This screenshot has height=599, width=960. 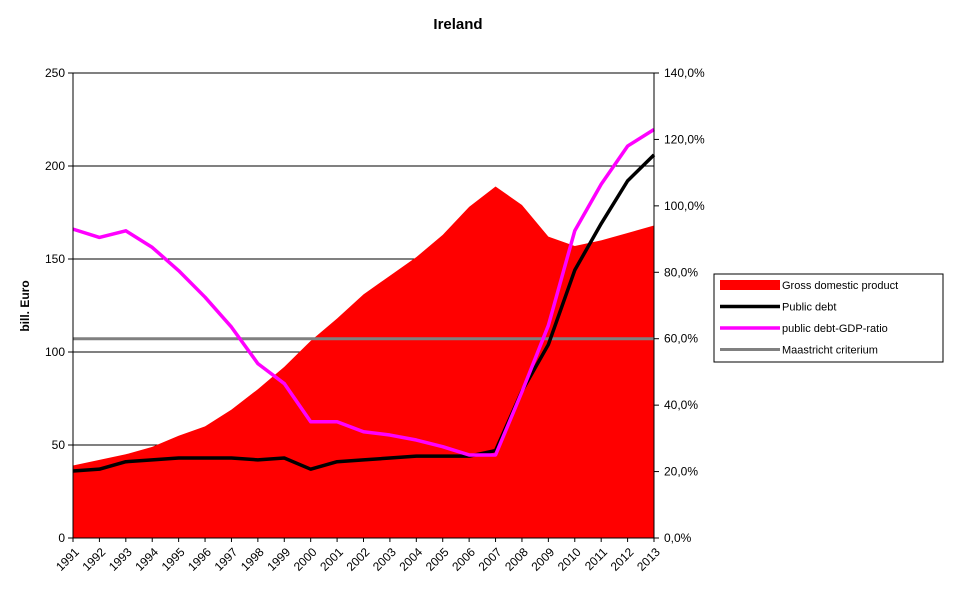 What do you see at coordinates (226, 559) in the screenshot?
I see `x-tick-label: 1997` at bounding box center [226, 559].